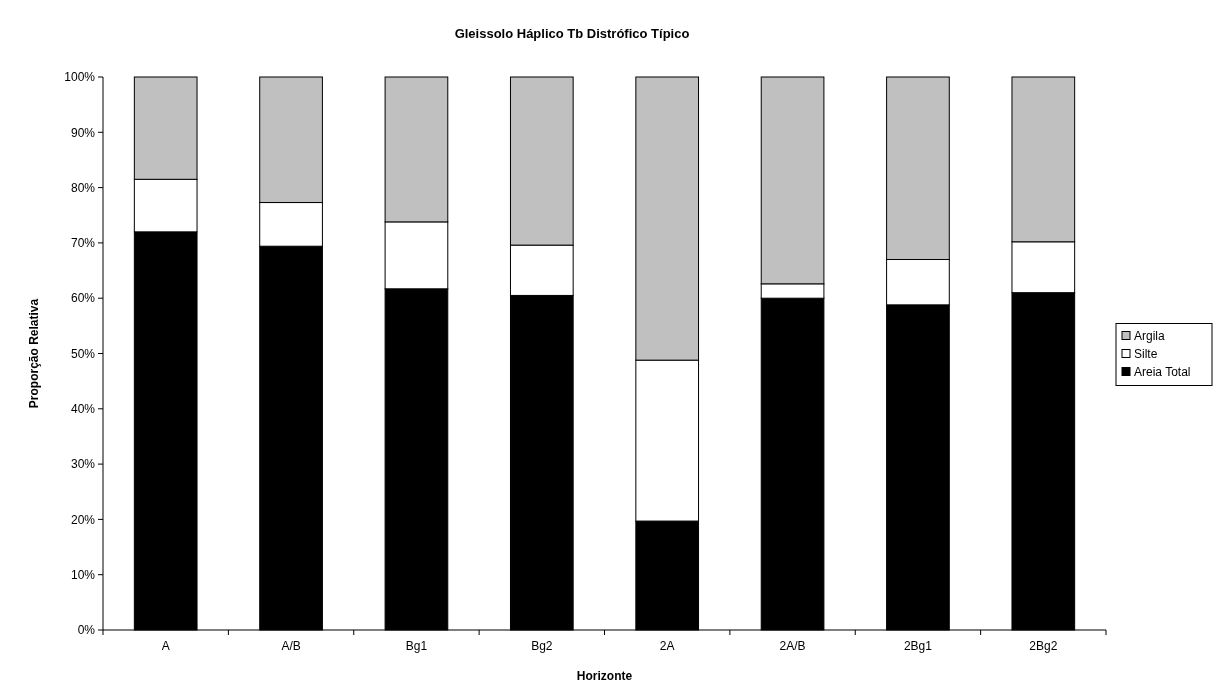 This screenshot has height=698, width=1224. I want to click on x-tick-label: Bg2, so click(542, 646).